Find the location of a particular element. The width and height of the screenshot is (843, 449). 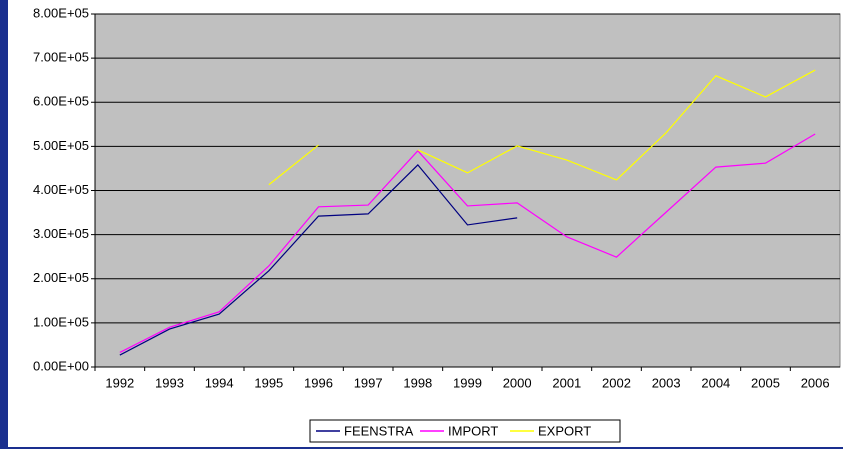

y-tick-label: 4.00E+05 is located at coordinates (61, 189).